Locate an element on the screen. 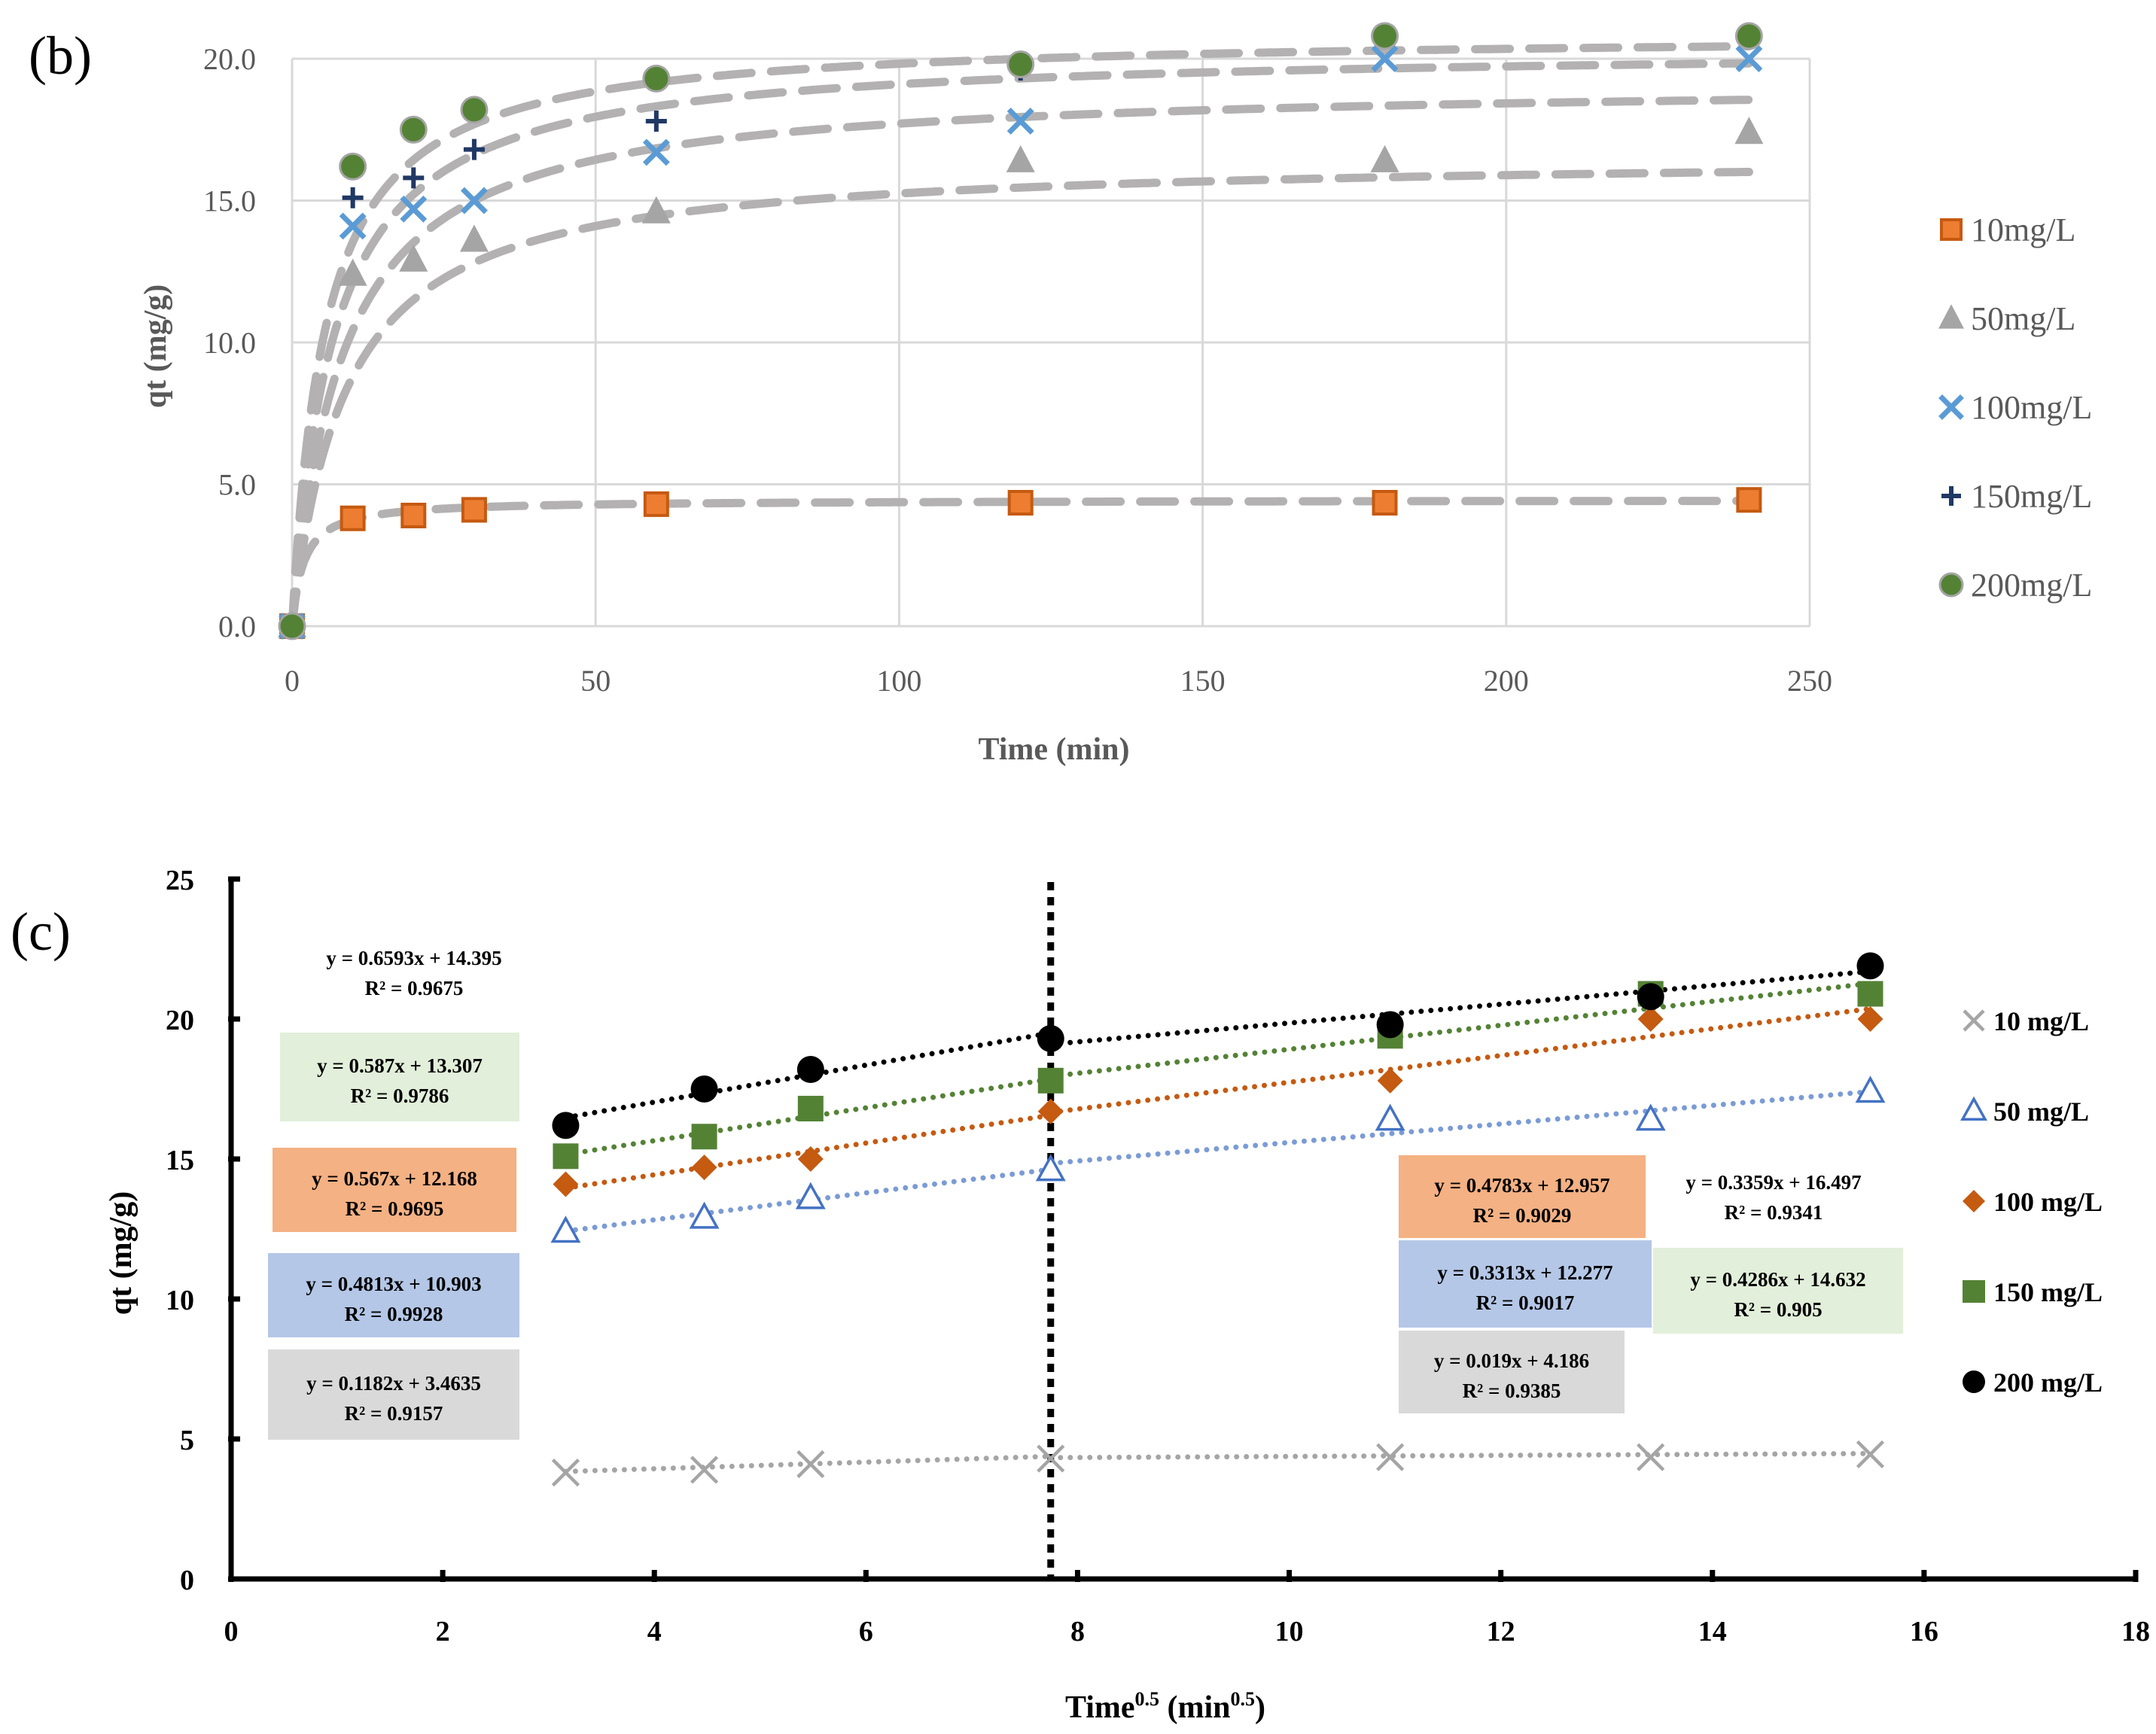 The image size is (2156, 1734). c-x-axis-title-unit: (min is located at coordinates (1195, 1707).